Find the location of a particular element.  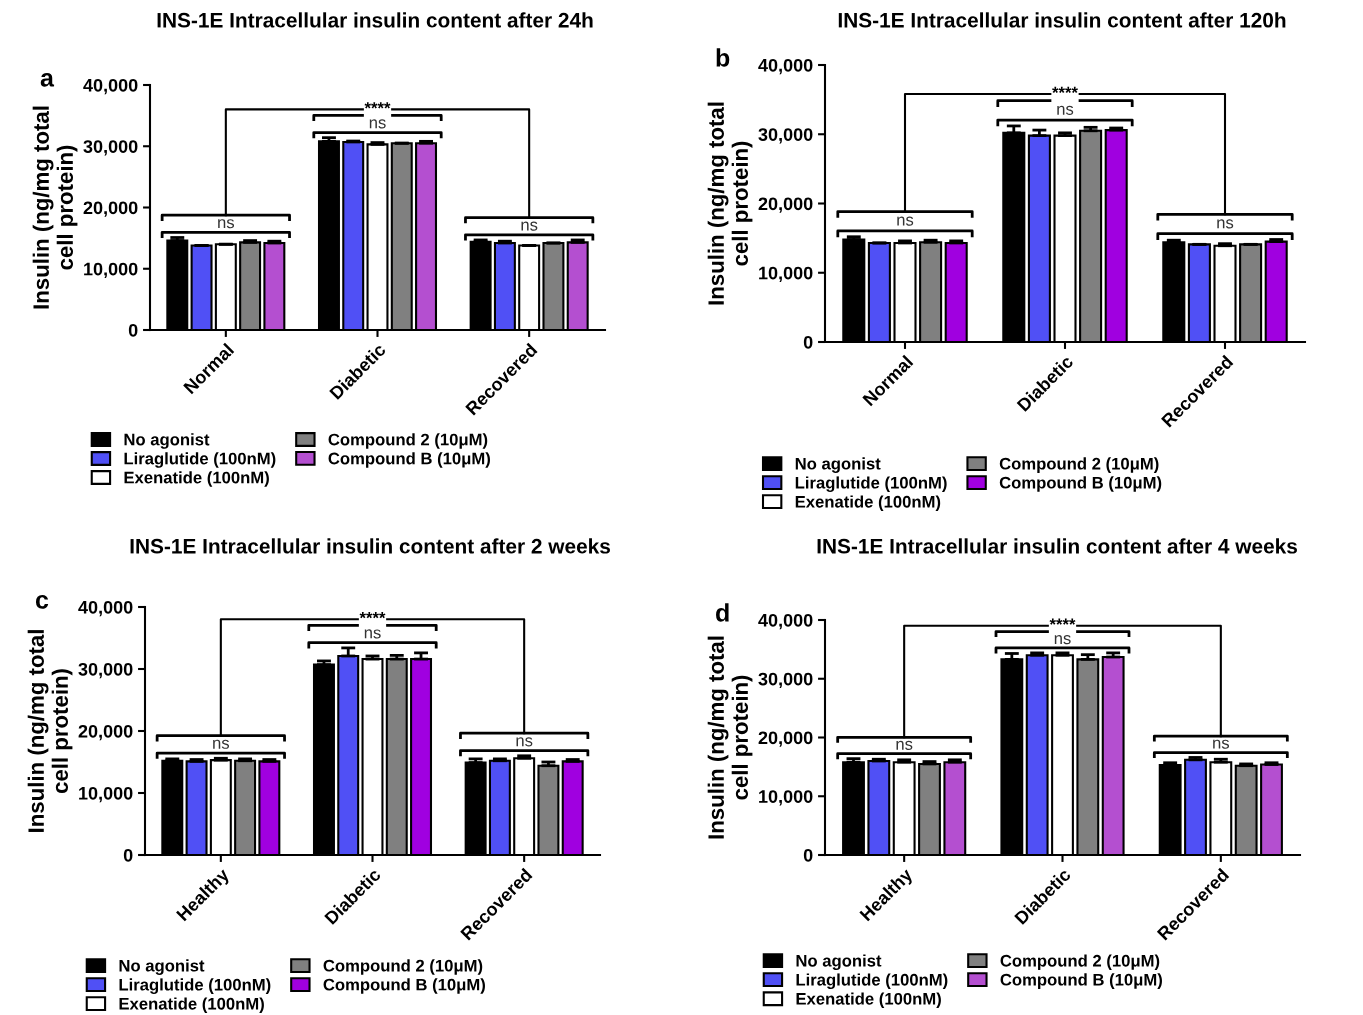

text: c is located at coordinates (42, 602).